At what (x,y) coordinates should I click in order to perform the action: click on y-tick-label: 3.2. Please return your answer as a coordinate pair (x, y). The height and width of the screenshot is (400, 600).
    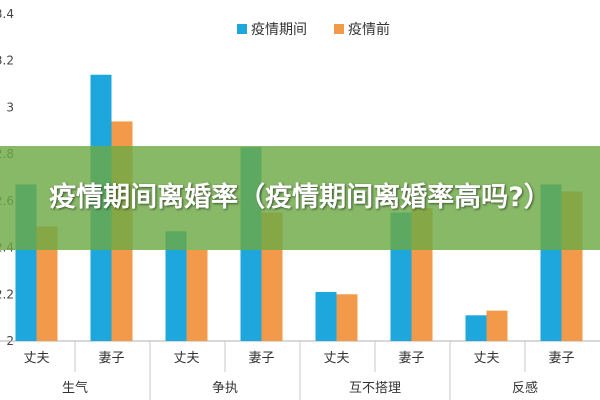
    Looking at the image, I should click on (7, 61).